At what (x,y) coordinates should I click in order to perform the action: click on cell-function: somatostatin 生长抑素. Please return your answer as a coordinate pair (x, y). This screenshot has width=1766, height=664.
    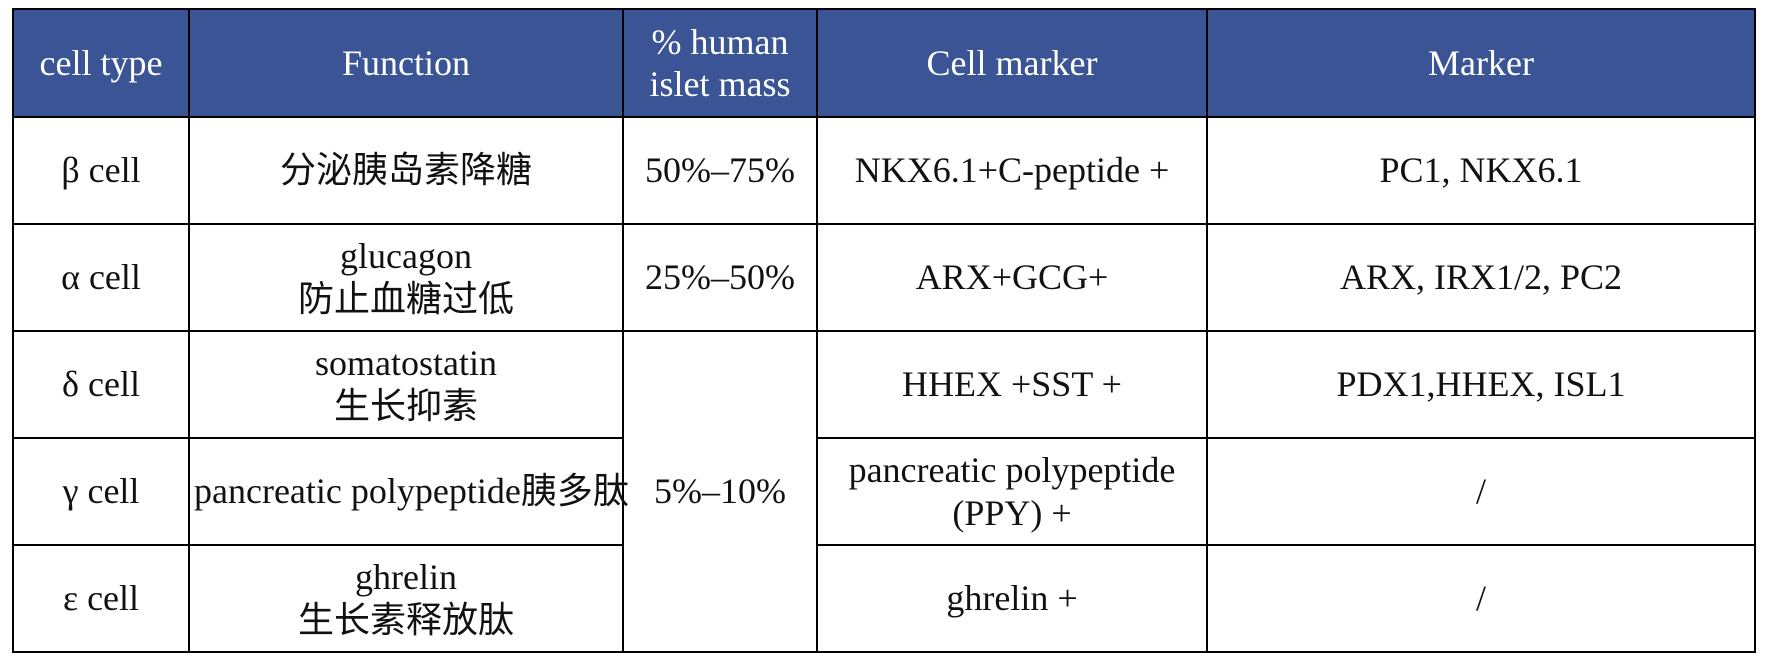
    Looking at the image, I should click on (406, 384).